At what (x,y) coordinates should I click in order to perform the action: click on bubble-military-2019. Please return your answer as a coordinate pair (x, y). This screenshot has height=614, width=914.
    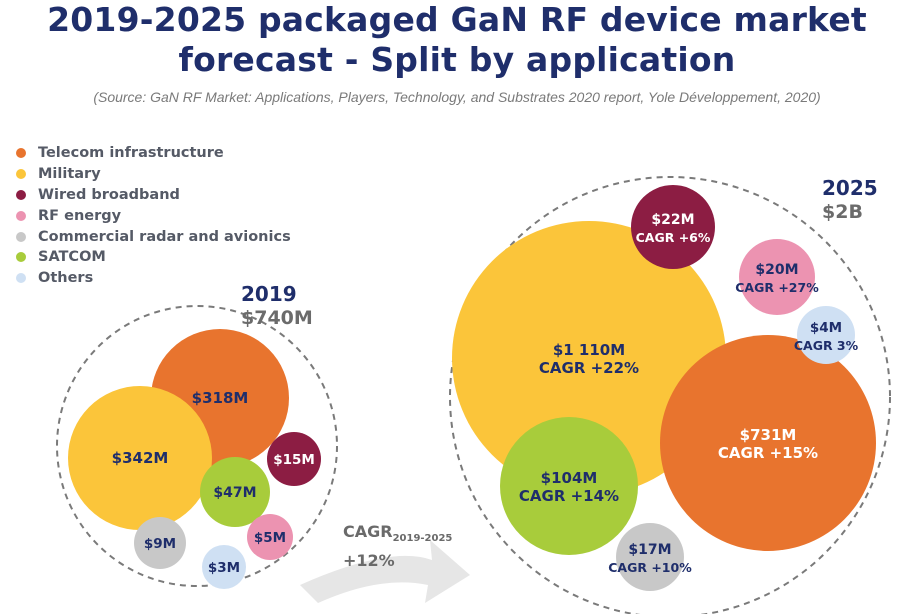
    Looking at the image, I should click on (140, 458).